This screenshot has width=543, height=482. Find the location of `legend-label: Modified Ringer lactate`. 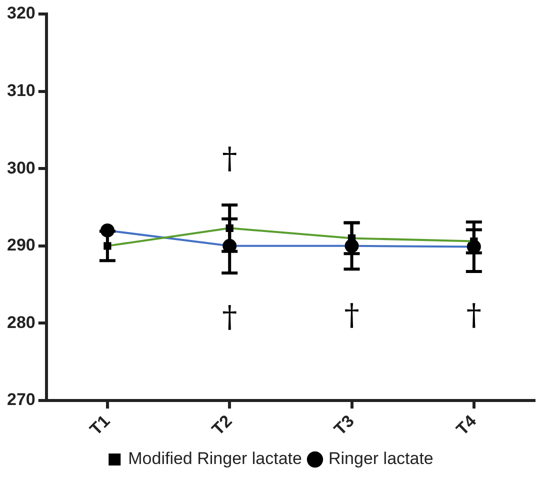

legend-label: Modified Ringer lactate is located at coordinates (215, 458).